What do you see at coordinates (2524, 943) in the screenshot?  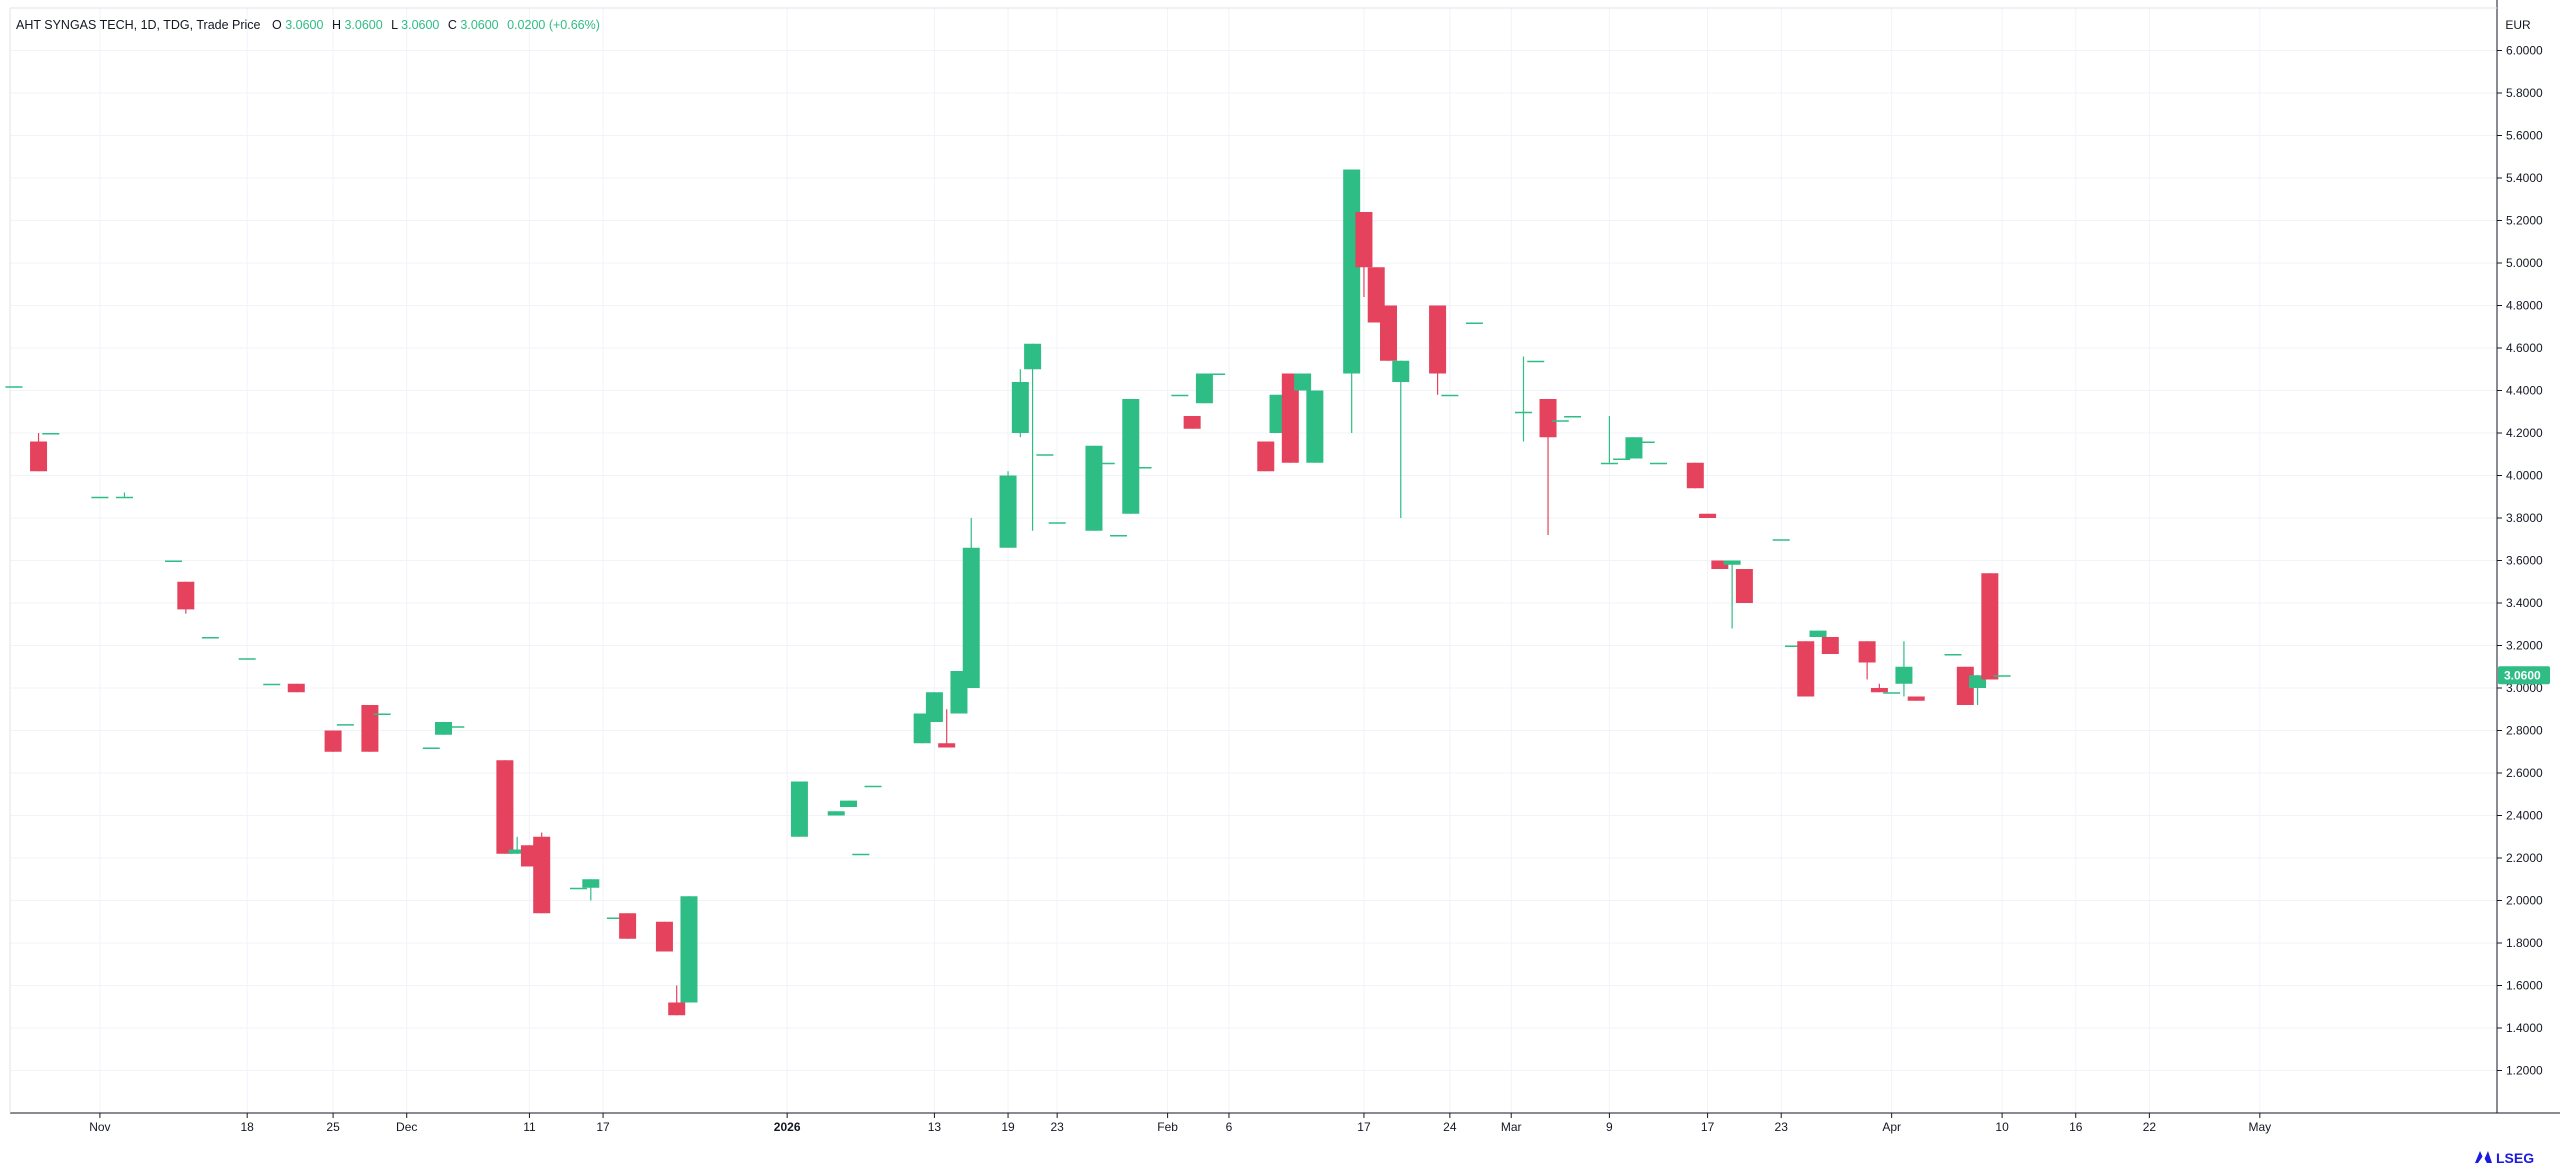 I see `y-tick-label: 1.8000` at bounding box center [2524, 943].